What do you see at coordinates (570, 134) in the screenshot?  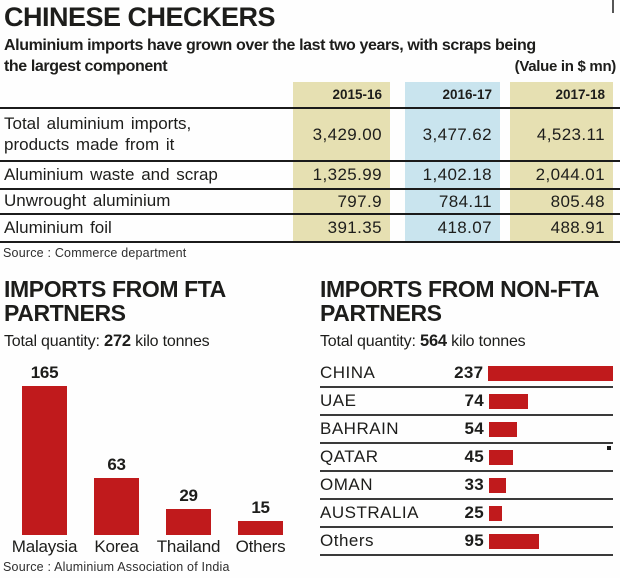 I see `cell-value: 4,523.11` at bounding box center [570, 134].